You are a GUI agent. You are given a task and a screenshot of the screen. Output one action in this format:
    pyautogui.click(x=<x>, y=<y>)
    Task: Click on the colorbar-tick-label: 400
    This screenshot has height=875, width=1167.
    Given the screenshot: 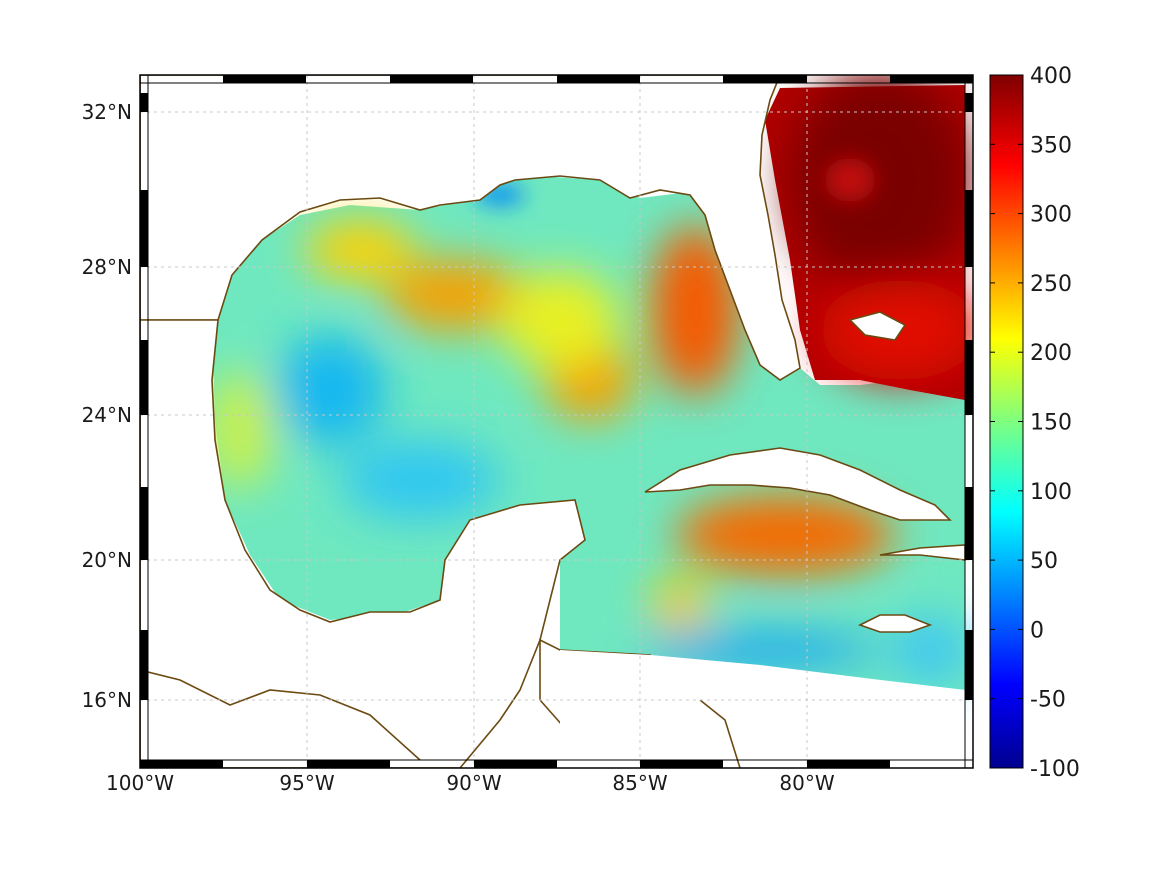 What is the action you would take?
    pyautogui.click(x=1051, y=76)
    